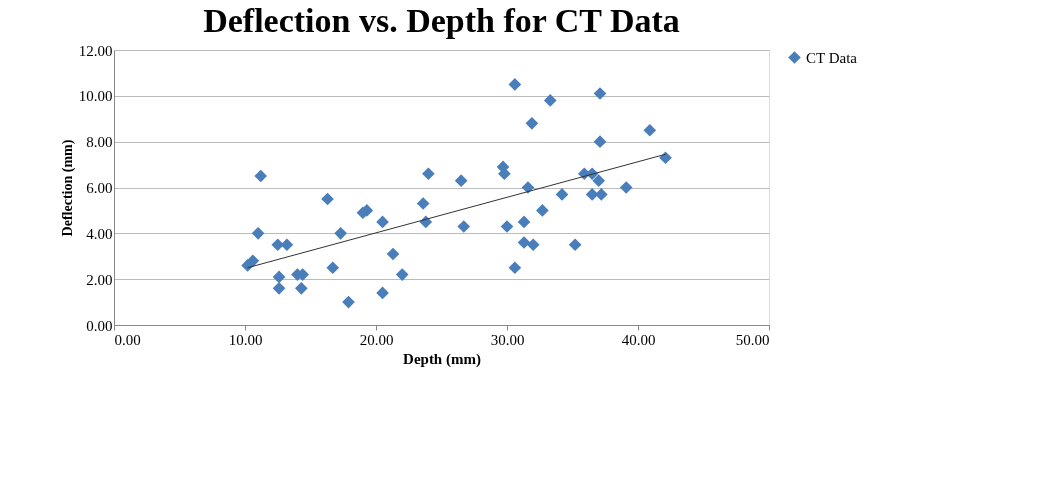  Describe the element at coordinates (442, 359) in the screenshot. I see `x-axis-title: Depth (mm)` at that location.